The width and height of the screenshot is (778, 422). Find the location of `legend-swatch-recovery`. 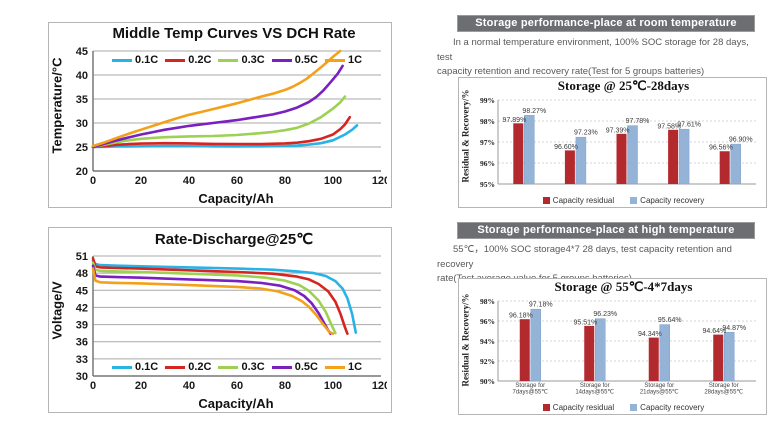

legend-swatch-recovery is located at coordinates (634, 200).